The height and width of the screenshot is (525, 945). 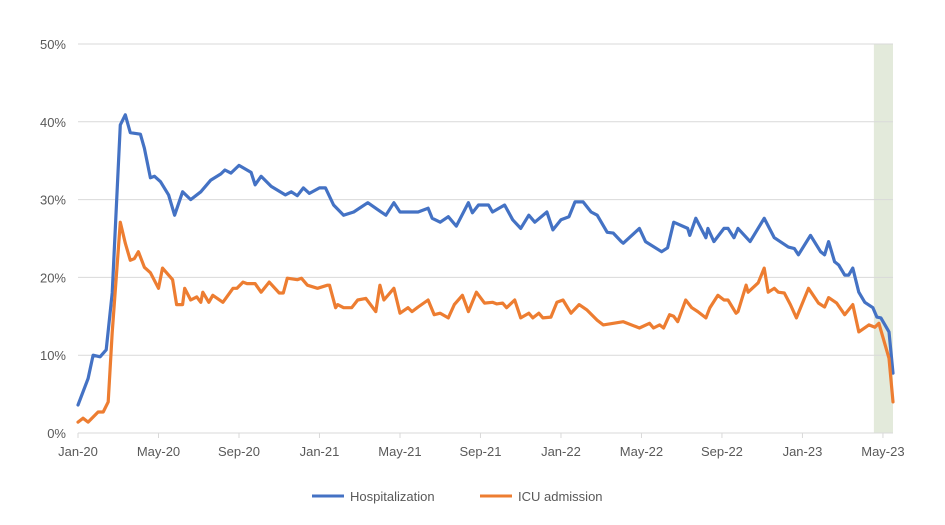 What do you see at coordinates (882, 451) in the screenshot?
I see `x-tick-label: May-23` at bounding box center [882, 451].